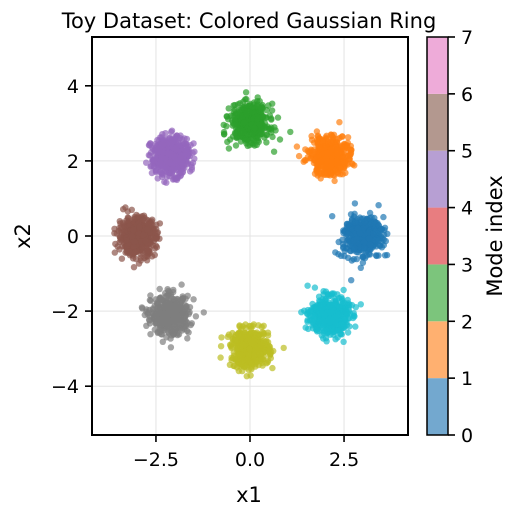  I want to click on chart-title: Toy Dataset: Colored Gaussian Ring, so click(249, 21).